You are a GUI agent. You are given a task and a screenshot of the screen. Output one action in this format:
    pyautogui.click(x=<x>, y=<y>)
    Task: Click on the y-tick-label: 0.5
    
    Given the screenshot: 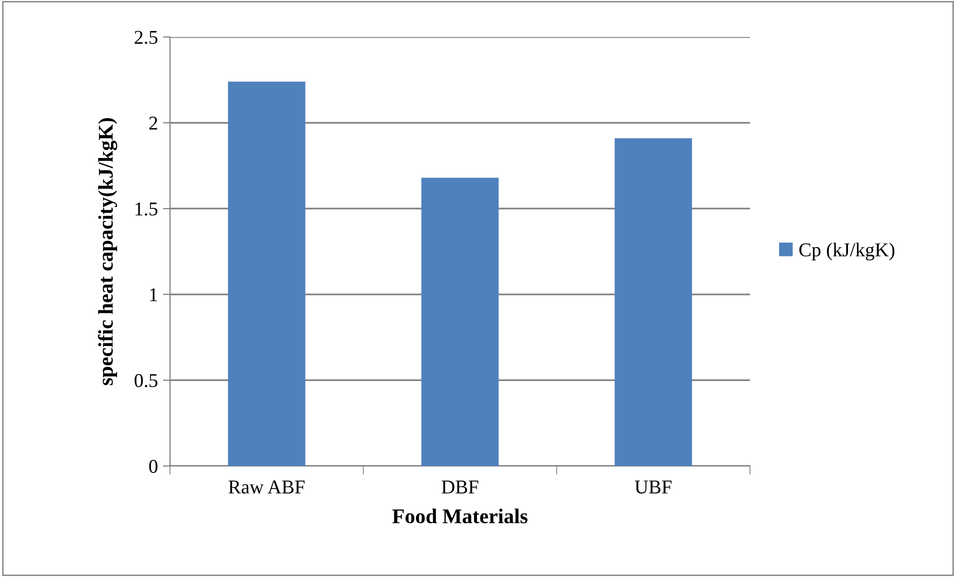 What is the action you would take?
    pyautogui.click(x=146, y=381)
    